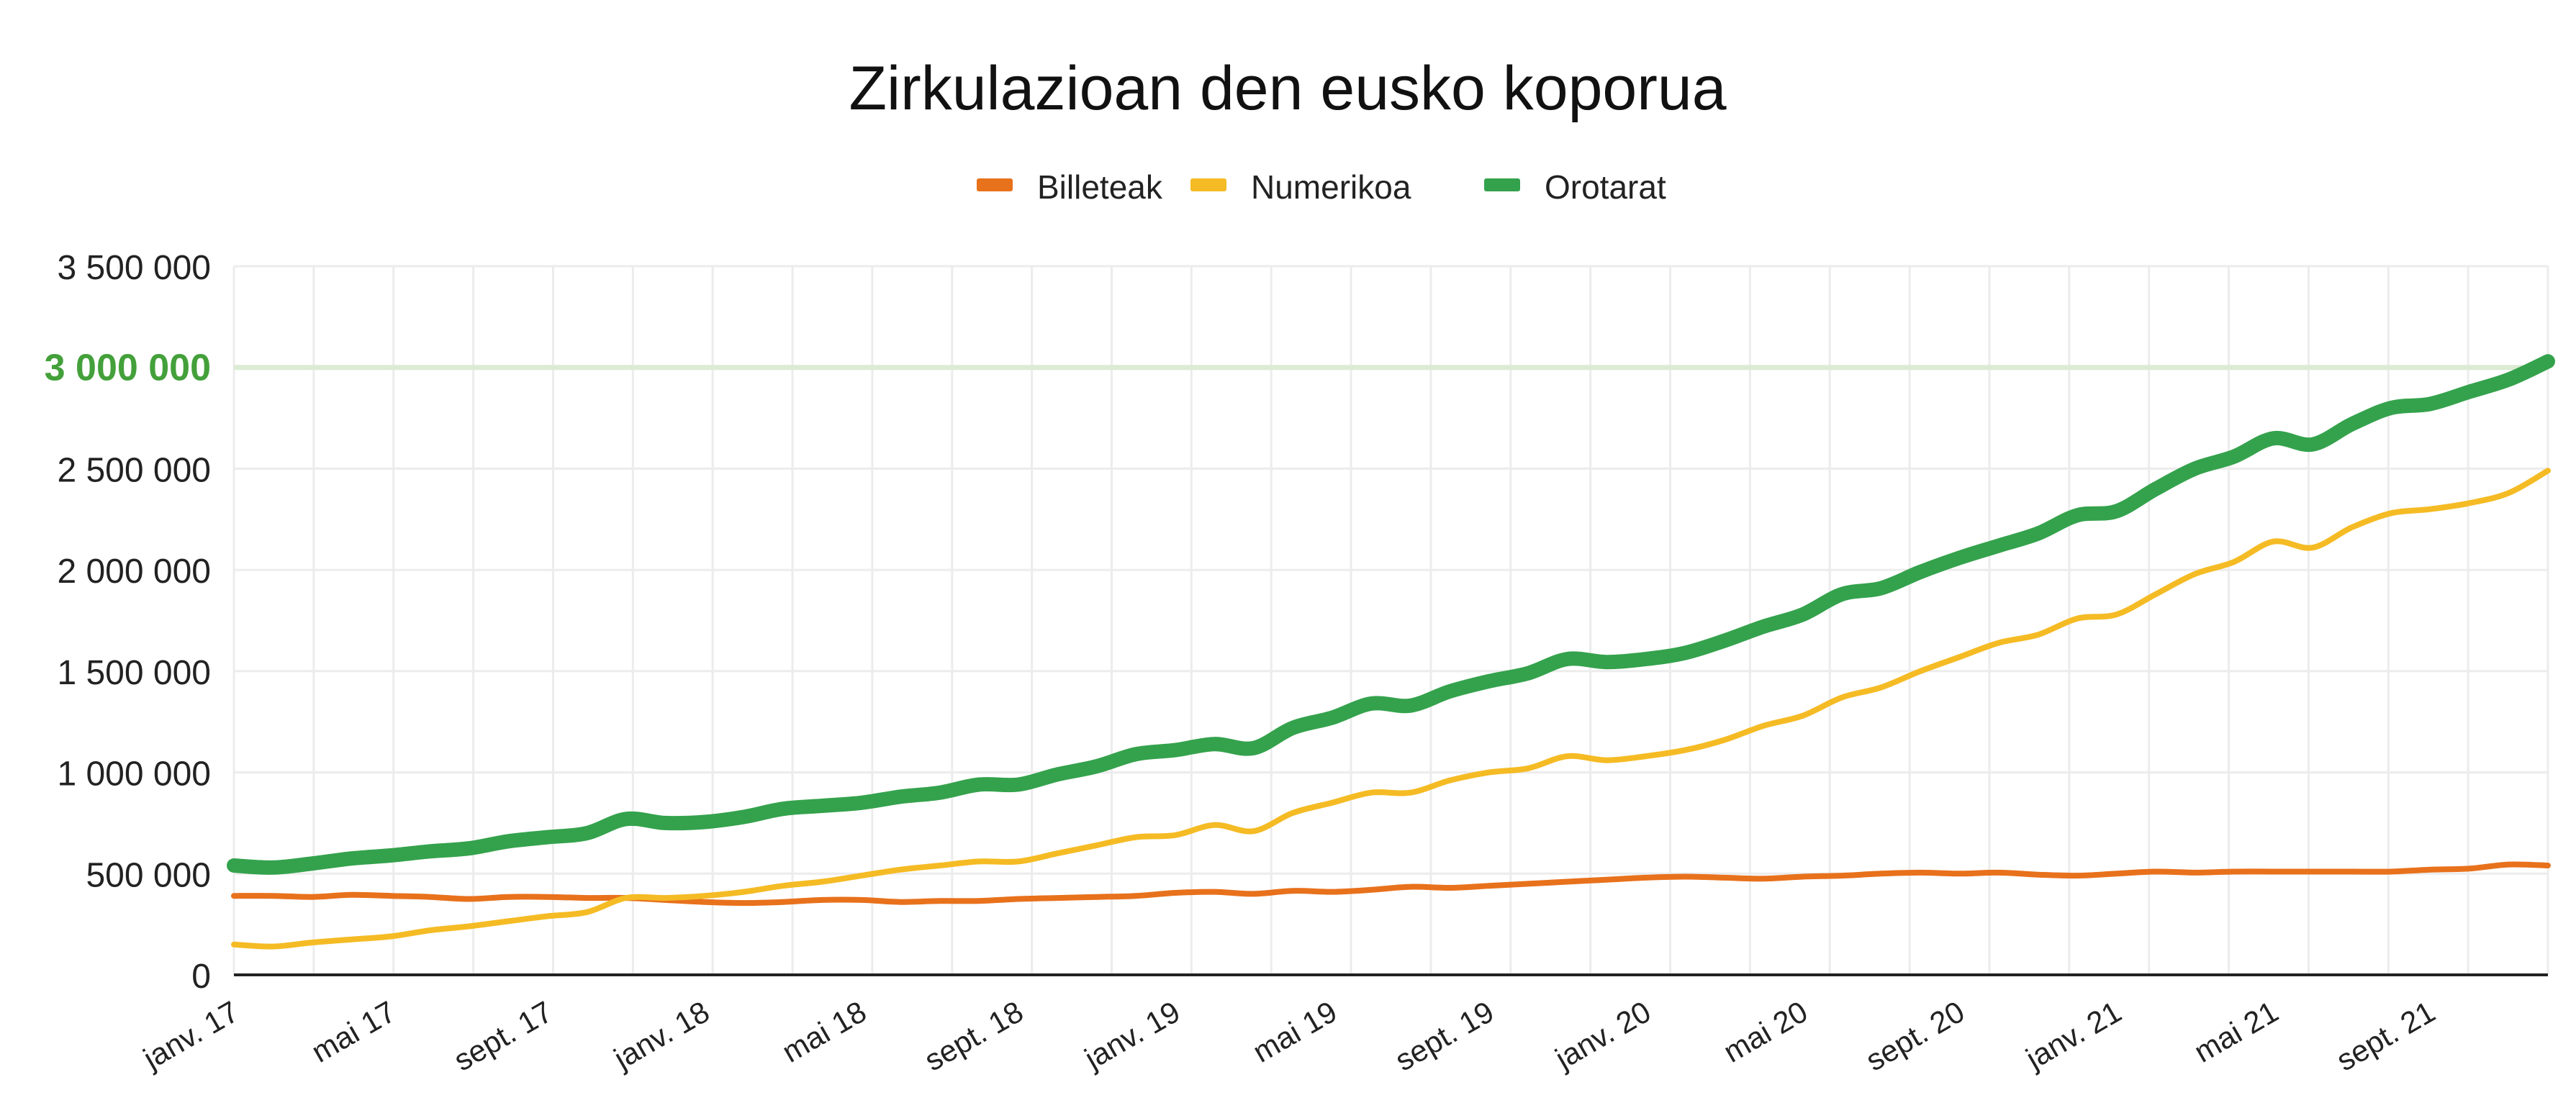 The height and width of the screenshot is (1113, 2576). I want to click on y-tick-label: 1 500 000, so click(134, 673).